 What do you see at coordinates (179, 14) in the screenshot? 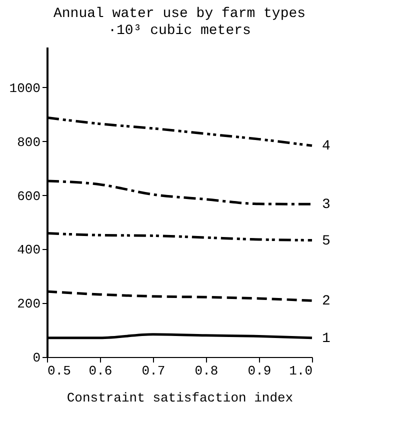
I see `chart-title: Annual water use by farm types` at bounding box center [179, 14].